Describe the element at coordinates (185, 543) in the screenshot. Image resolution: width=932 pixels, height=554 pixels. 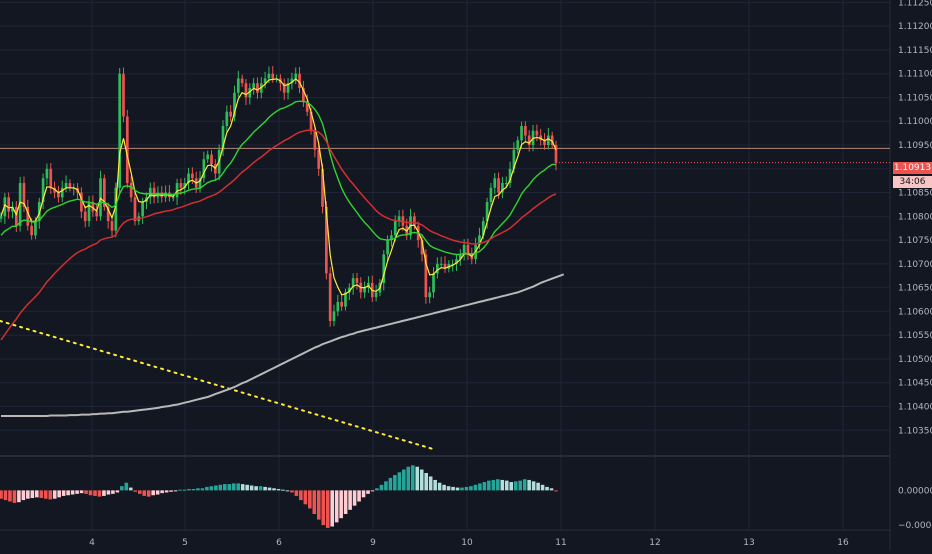
I see `time-tick-label: 5` at that location.